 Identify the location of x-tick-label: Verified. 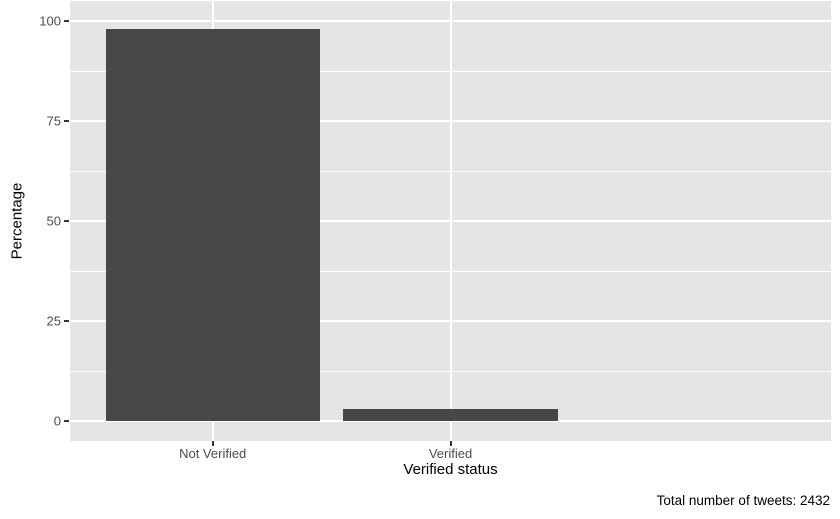
(450, 453).